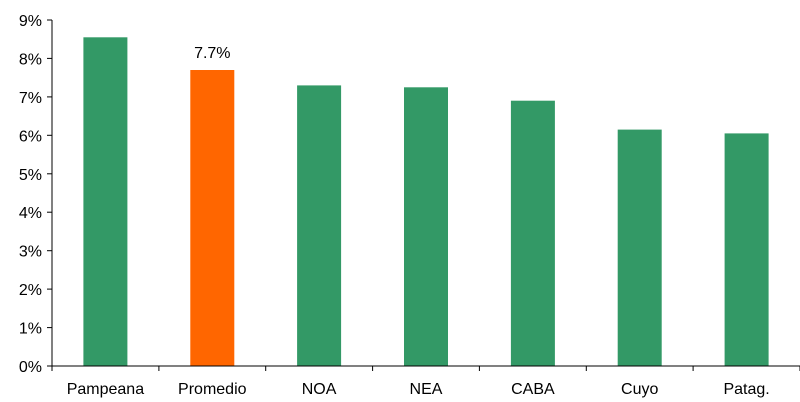 This screenshot has width=800, height=402. Describe the element at coordinates (30, 98) in the screenshot. I see `y-tick-label: 7%` at that location.